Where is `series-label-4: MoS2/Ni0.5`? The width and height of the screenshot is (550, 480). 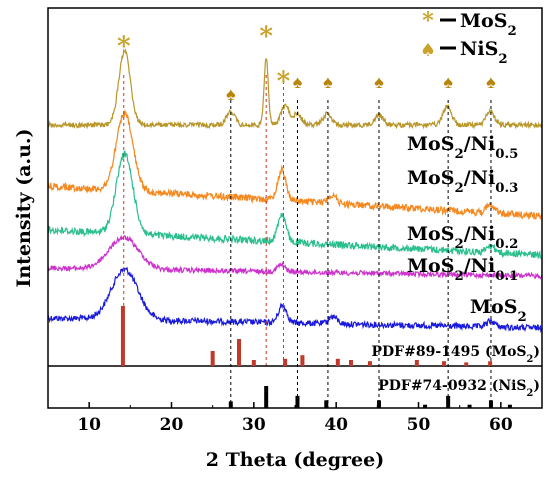 series-label-4: MoS2/Ni0.5 is located at coordinates (462, 147).